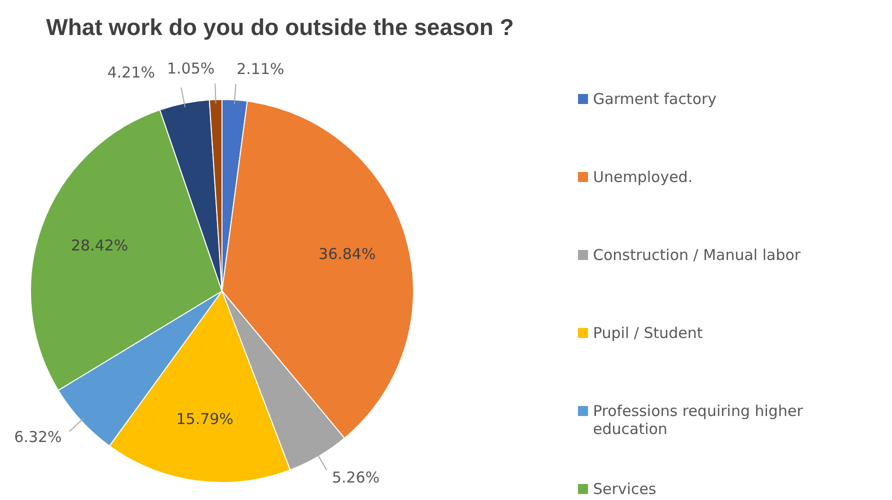  Describe the element at coordinates (643, 177) in the screenshot. I see `legend-label: Unemployed.` at that location.